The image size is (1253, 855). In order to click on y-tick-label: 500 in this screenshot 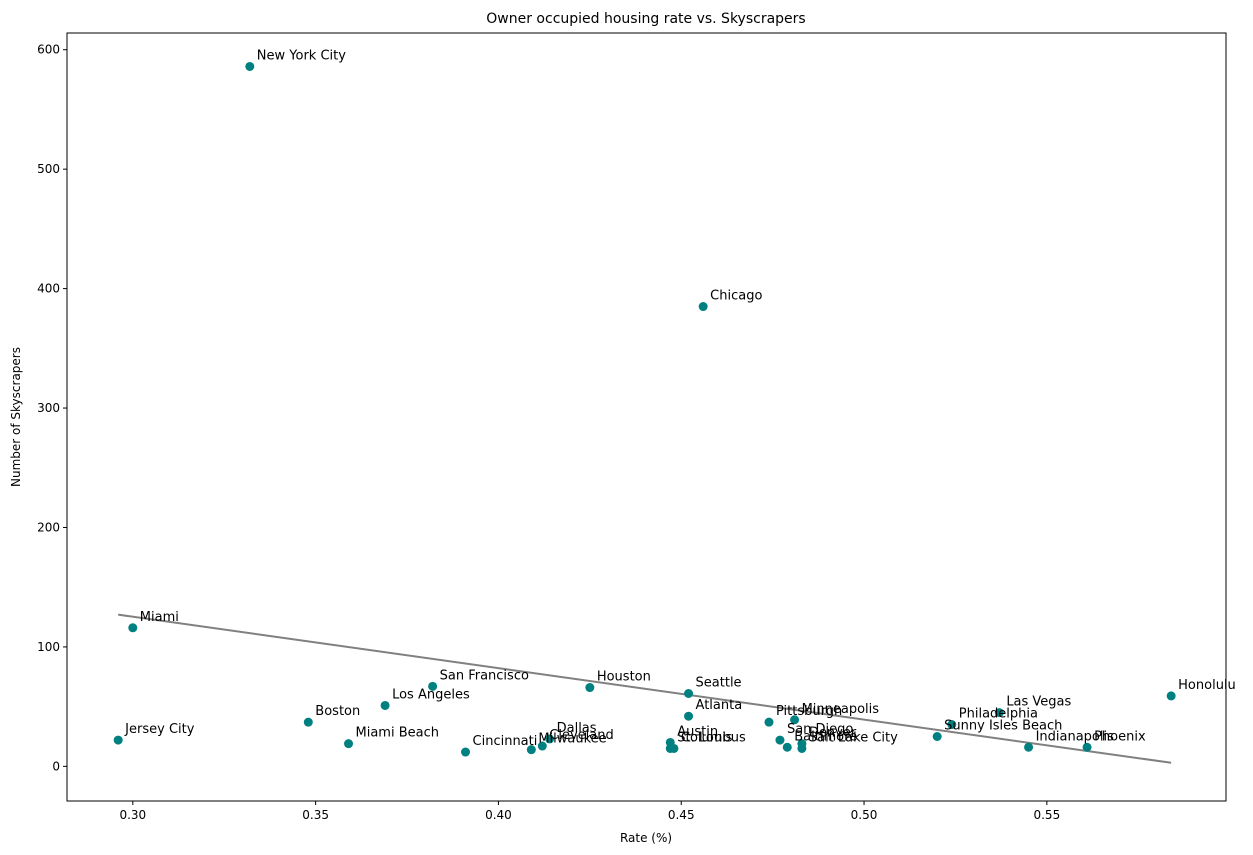, I will do `click(48, 169)`.